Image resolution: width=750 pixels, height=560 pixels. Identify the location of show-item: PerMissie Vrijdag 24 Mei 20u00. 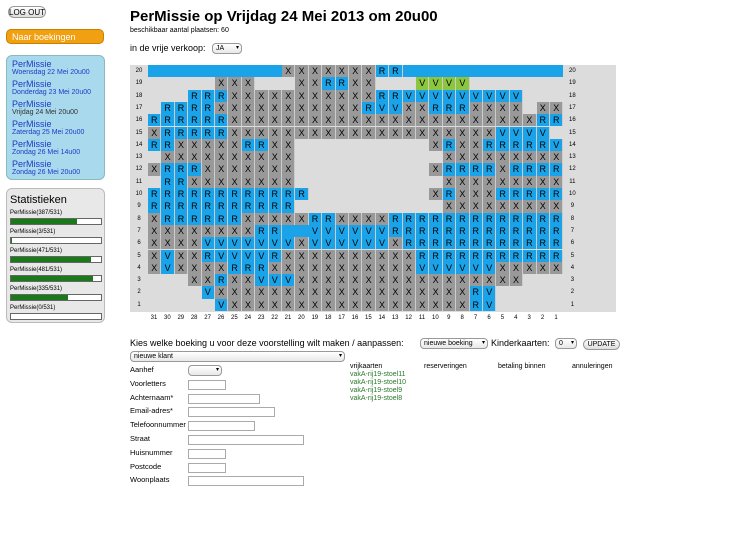
(58, 108).